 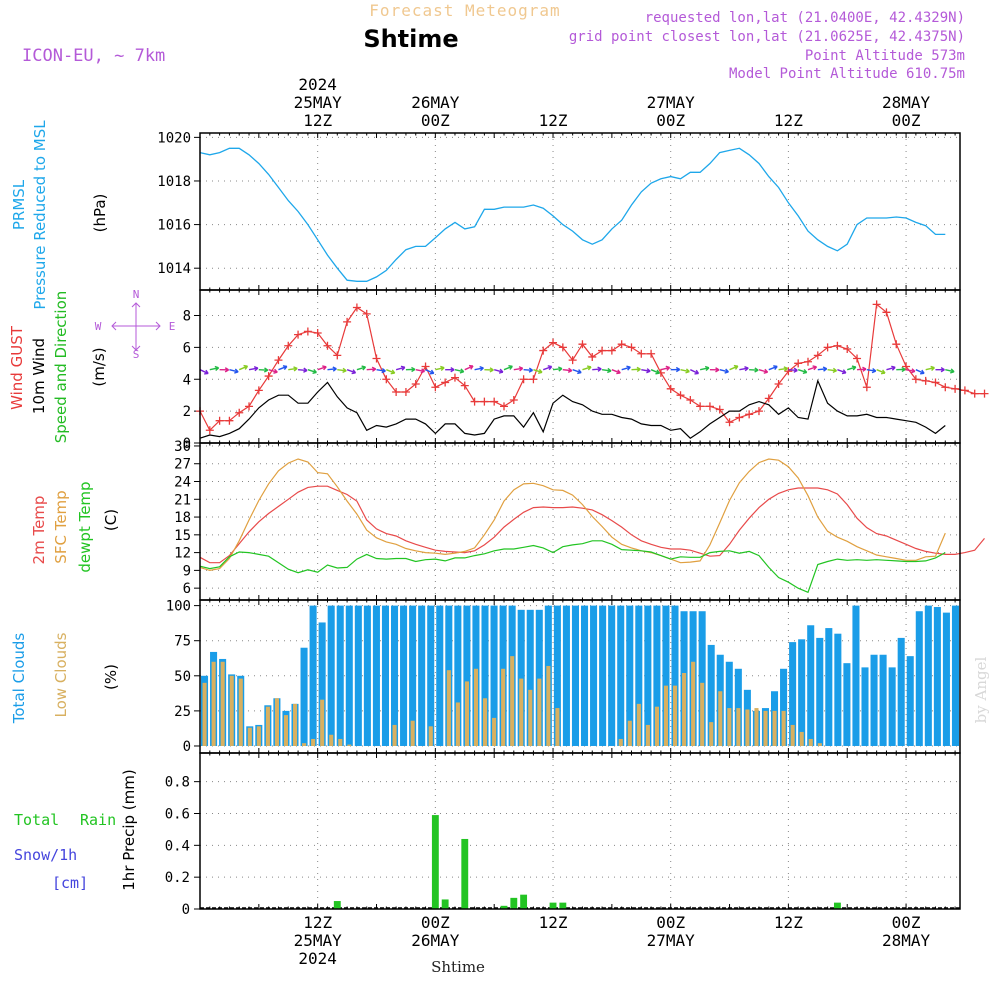 What do you see at coordinates (70, 883) in the screenshot?
I see `snow-unit-label: [cm]` at bounding box center [70, 883].